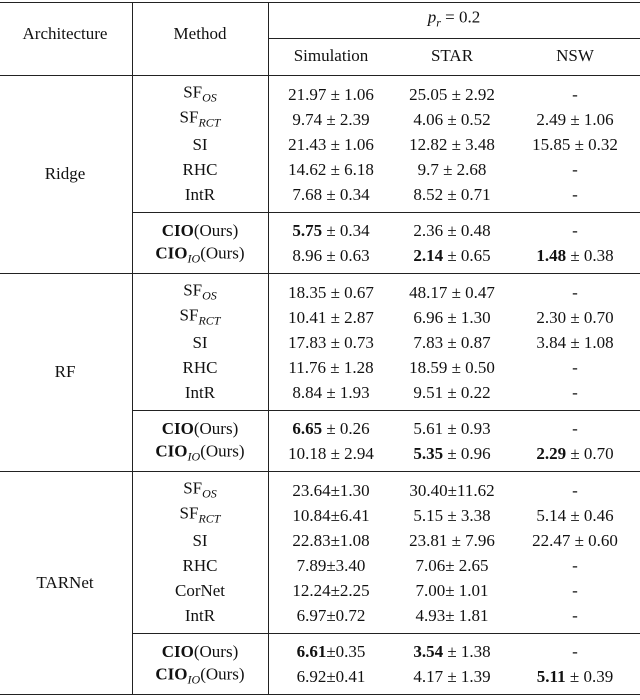 Image resolution: width=640 pixels, height=700 pixels. What do you see at coordinates (346, 230) in the screenshot?
I see `text-segment: ± 0.34` at bounding box center [346, 230].